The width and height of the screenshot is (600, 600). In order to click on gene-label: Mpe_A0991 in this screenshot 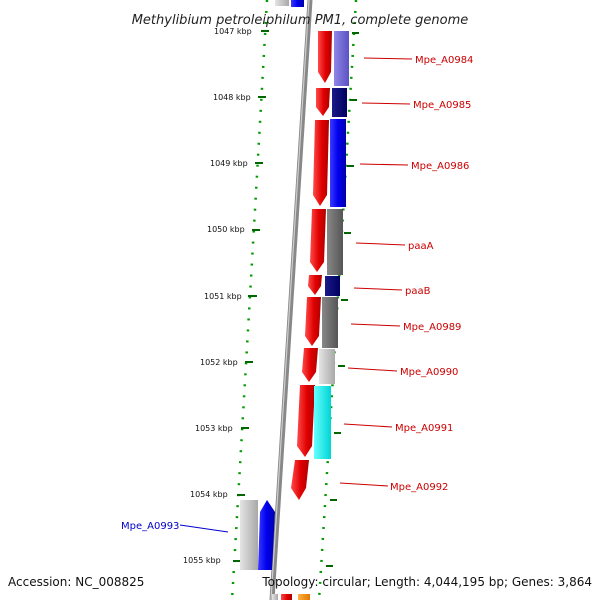, I will do `click(424, 428)`.